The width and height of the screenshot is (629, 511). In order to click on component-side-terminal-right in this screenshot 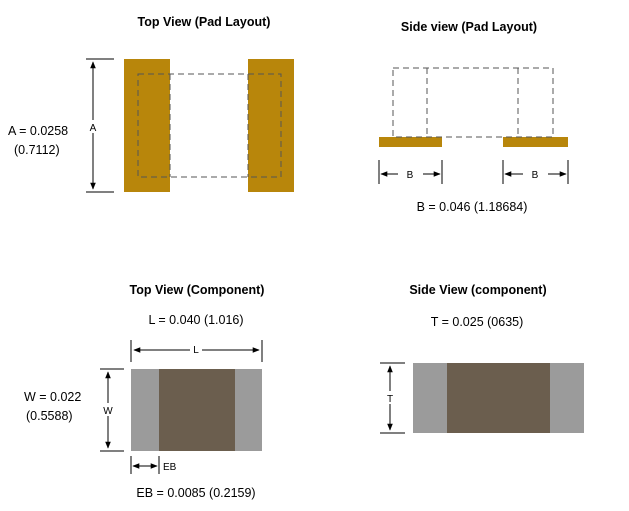, I will do `click(567, 398)`.